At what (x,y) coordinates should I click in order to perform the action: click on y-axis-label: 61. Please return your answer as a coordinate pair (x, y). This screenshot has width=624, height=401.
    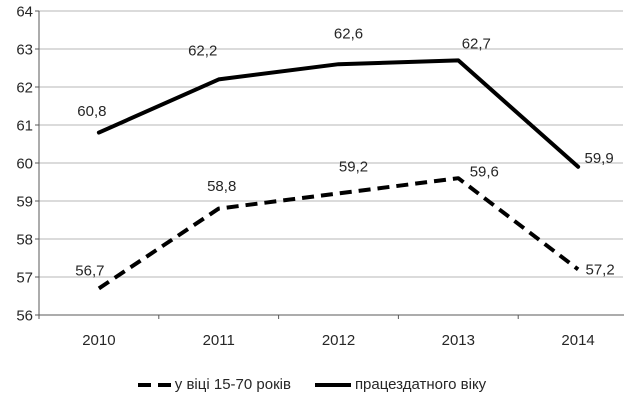
    Looking at the image, I should click on (24, 125).